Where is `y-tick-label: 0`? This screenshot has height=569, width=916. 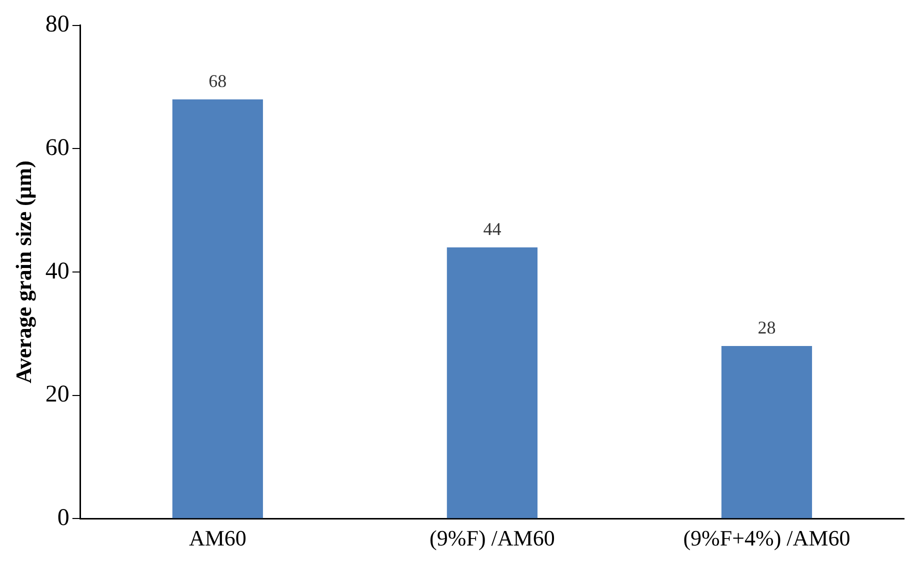
y-tick-label: 0 is located at coordinates (63, 517).